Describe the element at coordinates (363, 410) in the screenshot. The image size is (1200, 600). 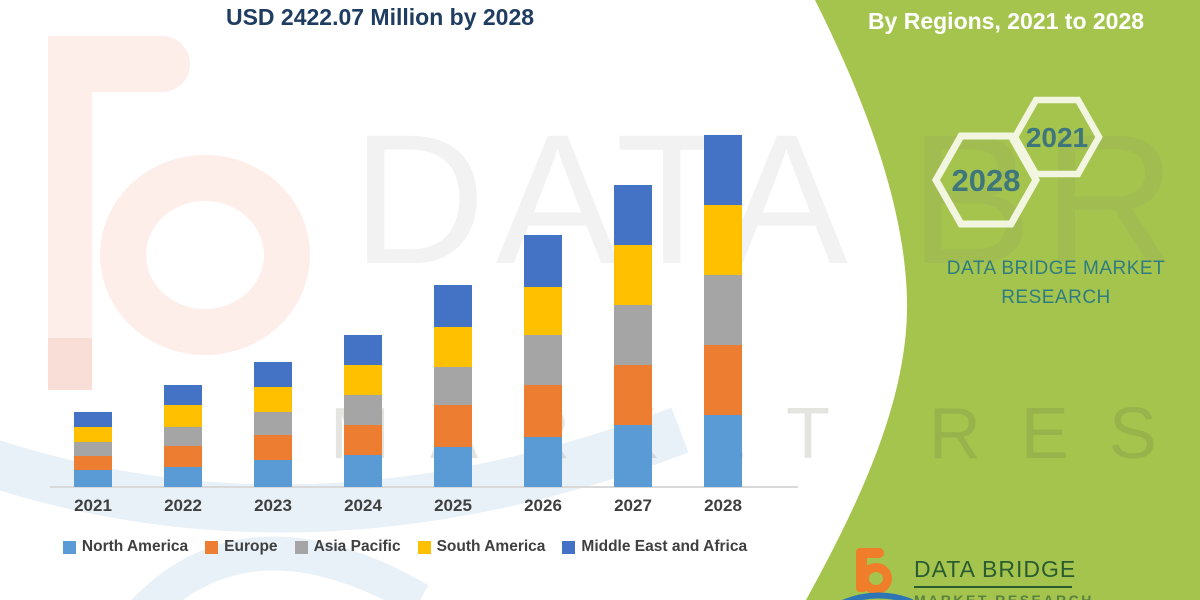
I see `bar-segment-asia-pacific-2024` at that location.